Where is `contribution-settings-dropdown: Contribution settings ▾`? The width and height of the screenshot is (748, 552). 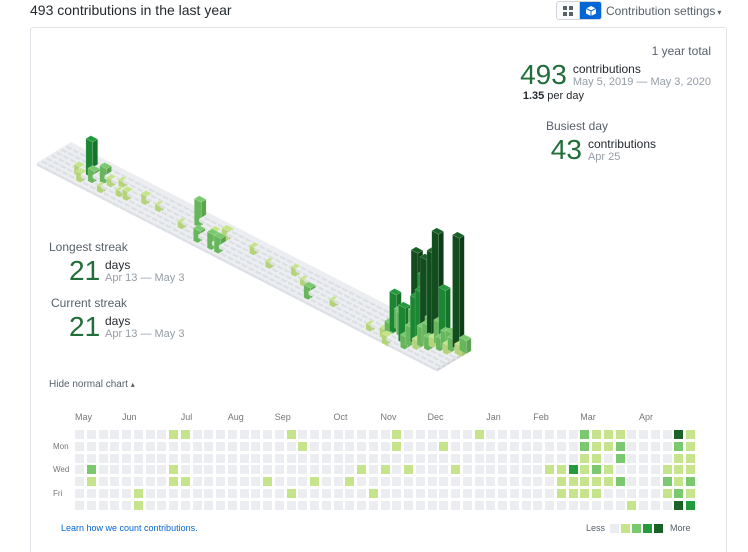 contribution-settings-dropdown: Contribution settings ▾ is located at coordinates (663, 11).